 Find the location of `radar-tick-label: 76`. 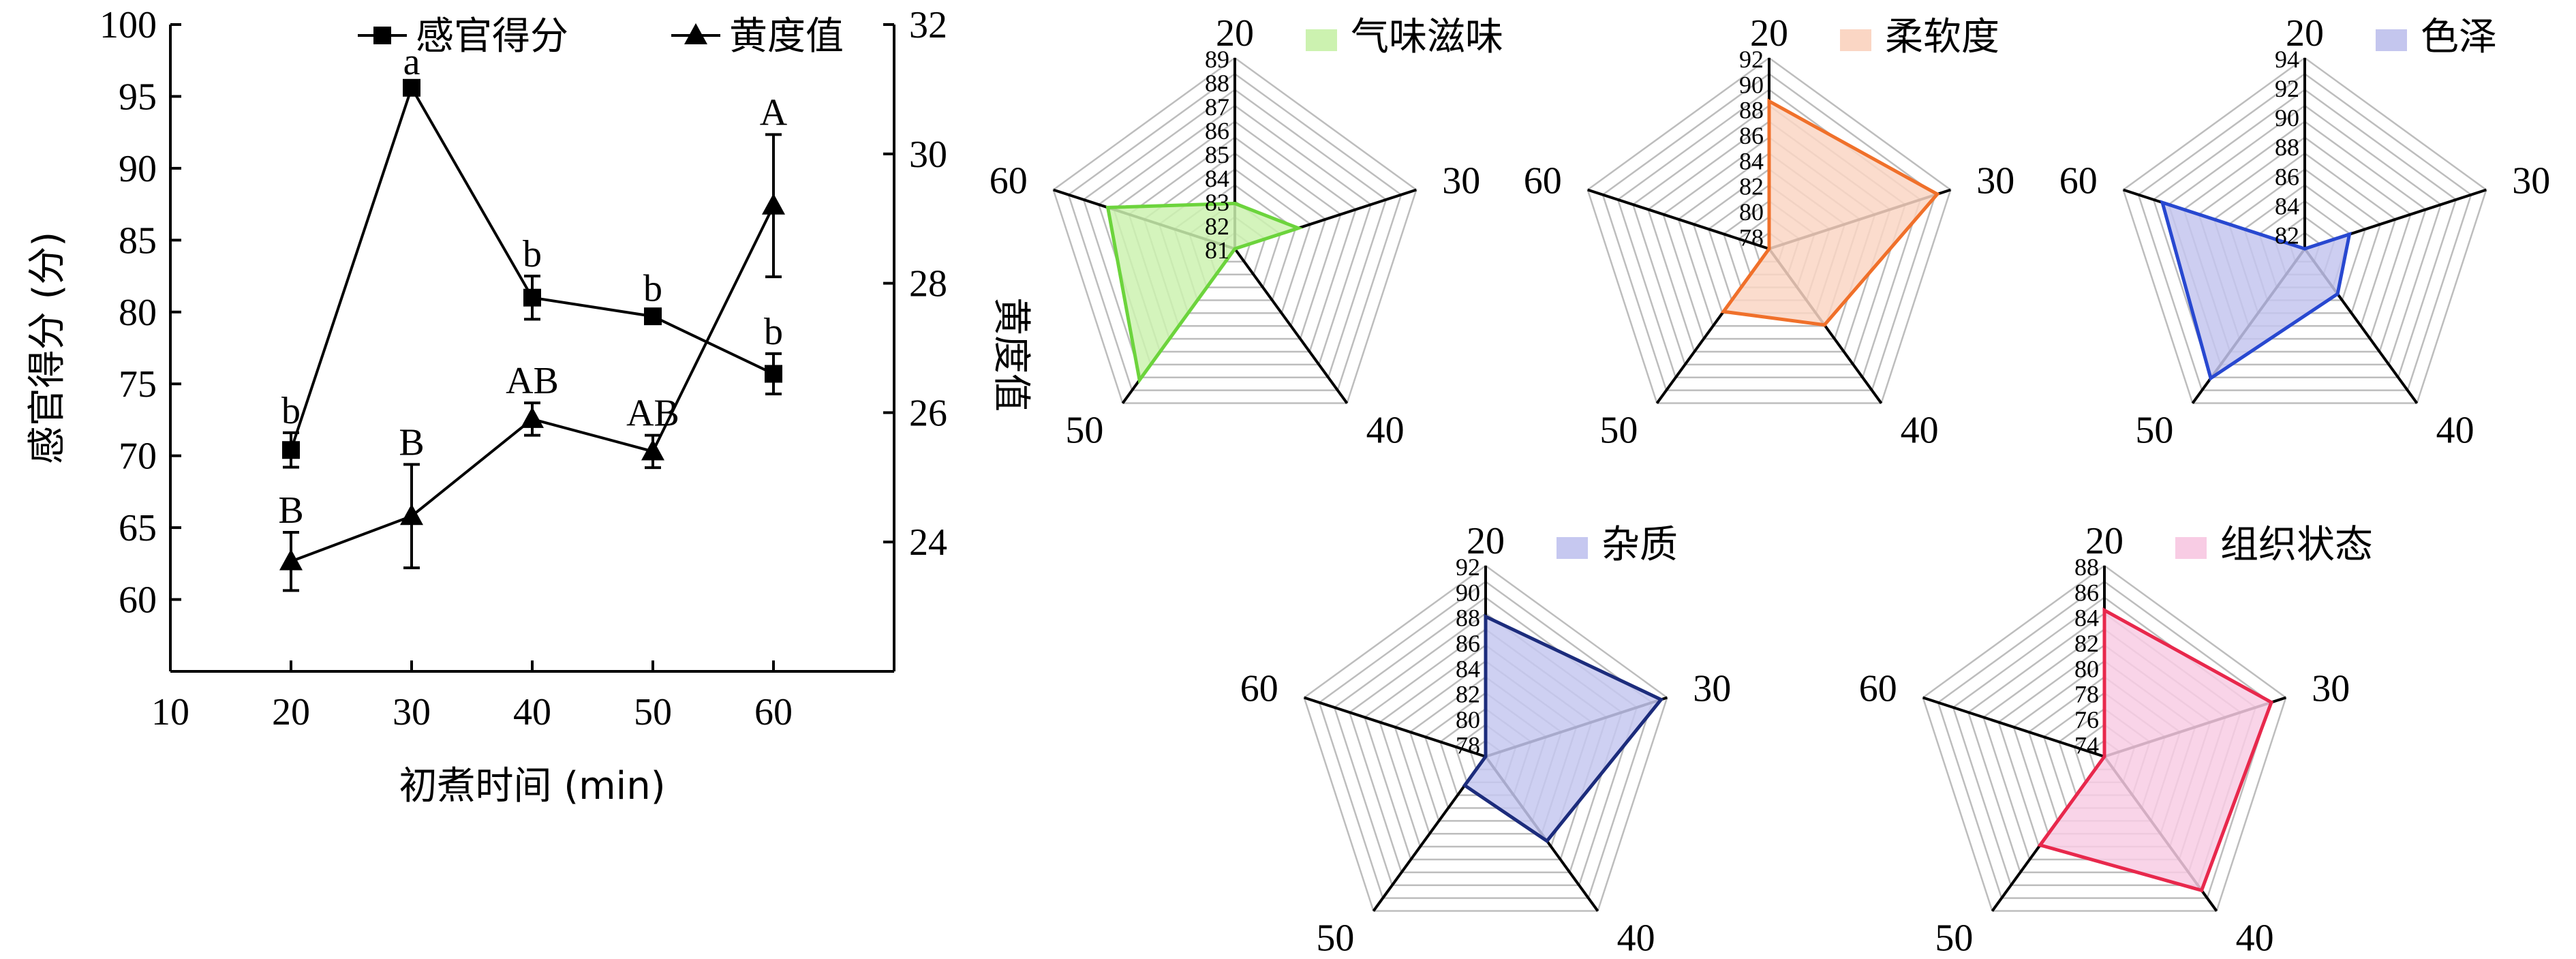

radar-tick-label: 76 is located at coordinates (2086, 719).